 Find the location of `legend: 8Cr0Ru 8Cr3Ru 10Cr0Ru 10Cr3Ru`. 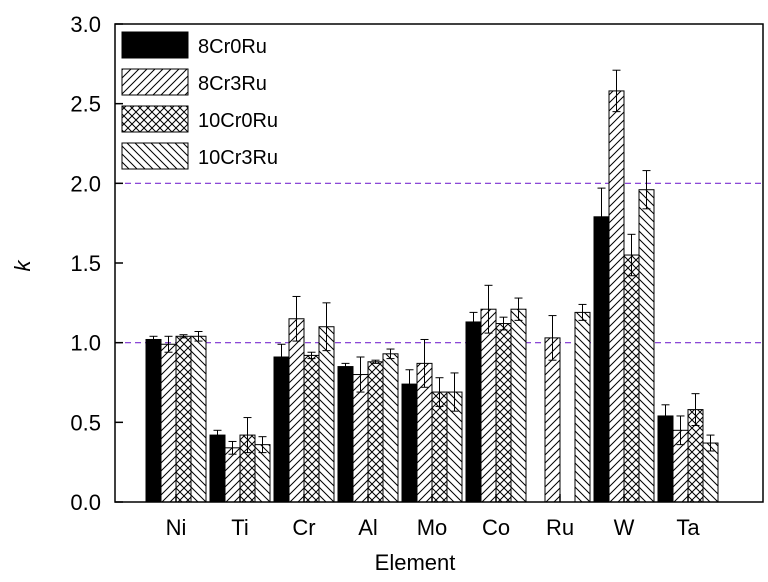

legend: 8Cr0Ru 8Cr3Ru 10Cr0Ru 10Cr3Ru is located at coordinates (199, 100).